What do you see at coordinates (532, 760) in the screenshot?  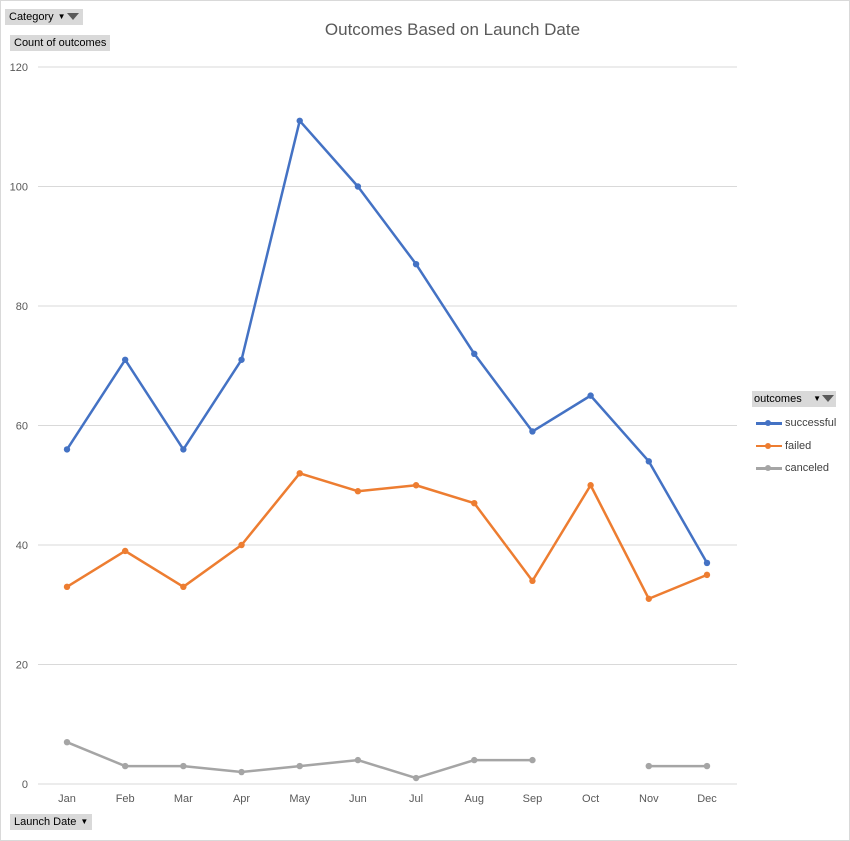 I see `data-point-canceled-Sep` at bounding box center [532, 760].